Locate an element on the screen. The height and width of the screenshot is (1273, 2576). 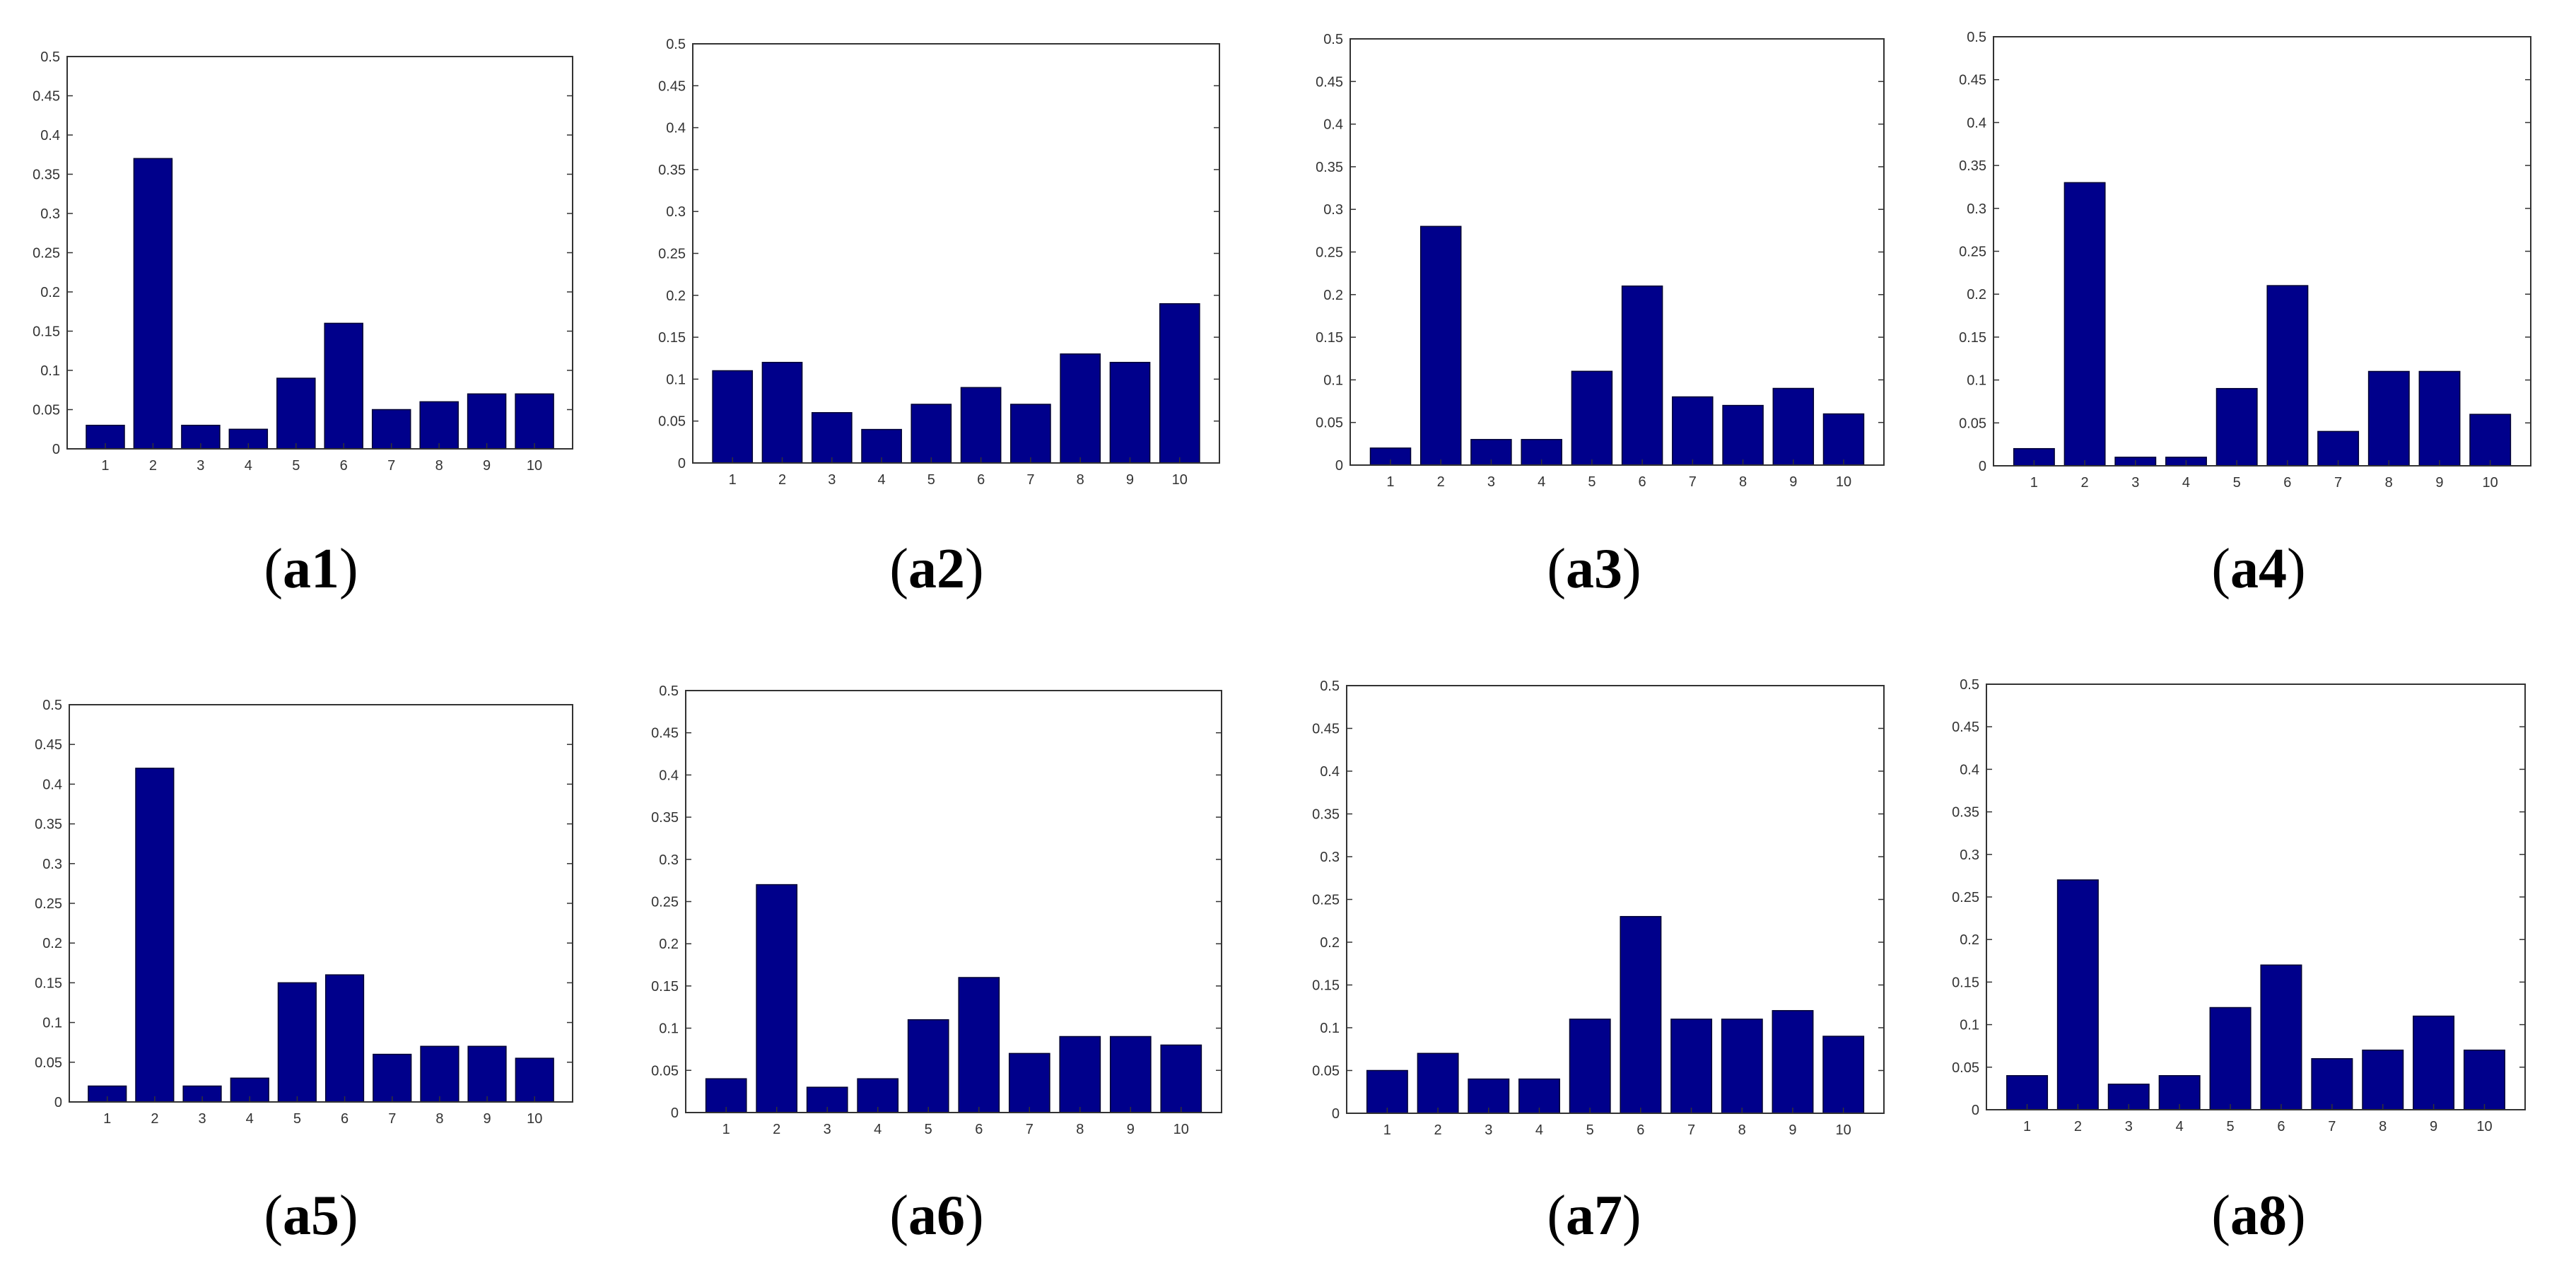
y-tick-label: 0.5 is located at coordinates (52, 705).